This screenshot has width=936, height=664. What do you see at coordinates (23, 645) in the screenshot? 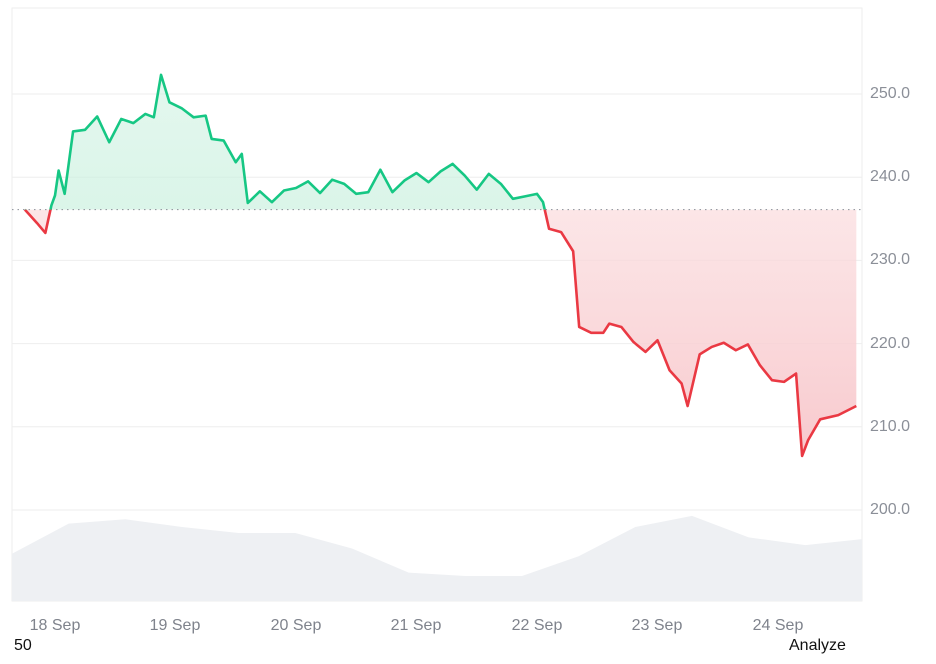
I see `footer-text: 50` at bounding box center [23, 645].